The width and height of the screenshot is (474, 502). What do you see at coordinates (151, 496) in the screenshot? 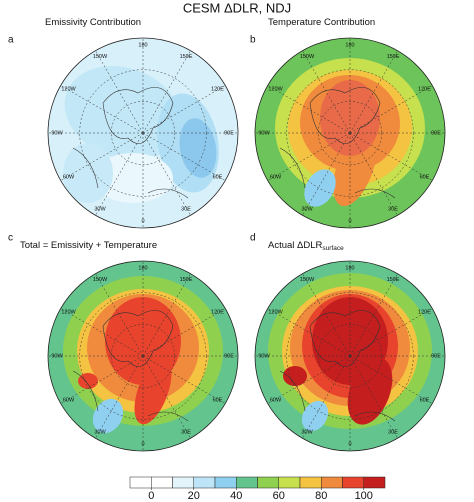
I see `colorbar-tick-label: 0` at bounding box center [151, 496].